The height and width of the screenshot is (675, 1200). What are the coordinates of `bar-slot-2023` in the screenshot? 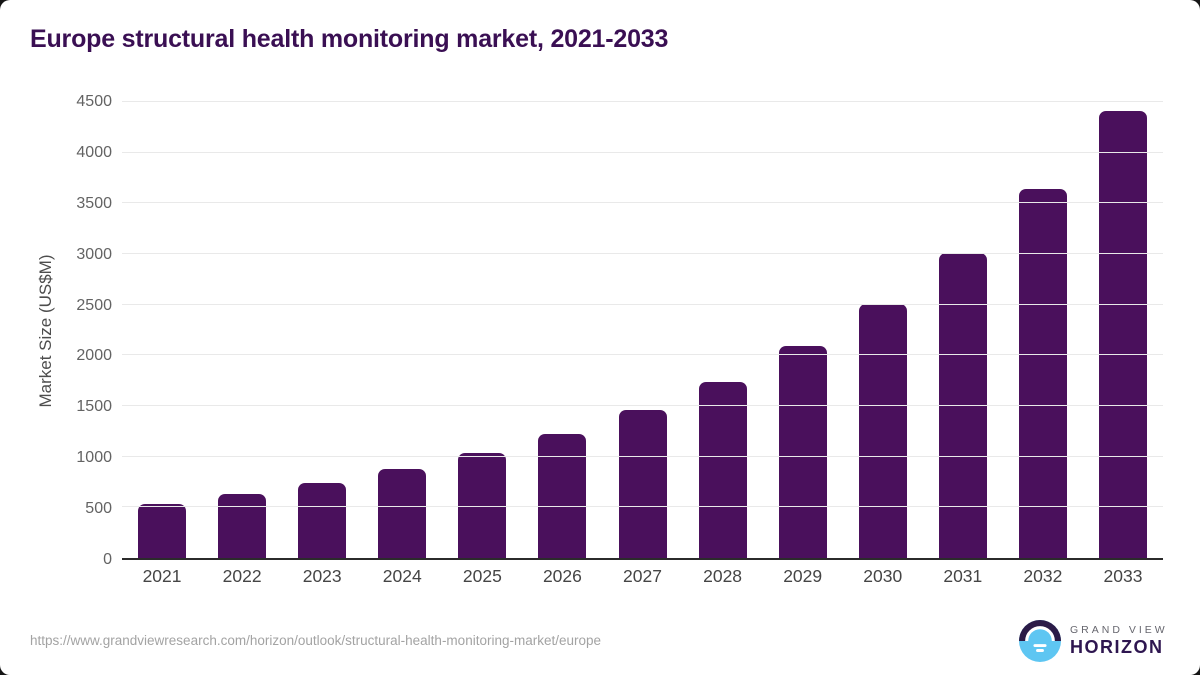 It's located at (322, 330).